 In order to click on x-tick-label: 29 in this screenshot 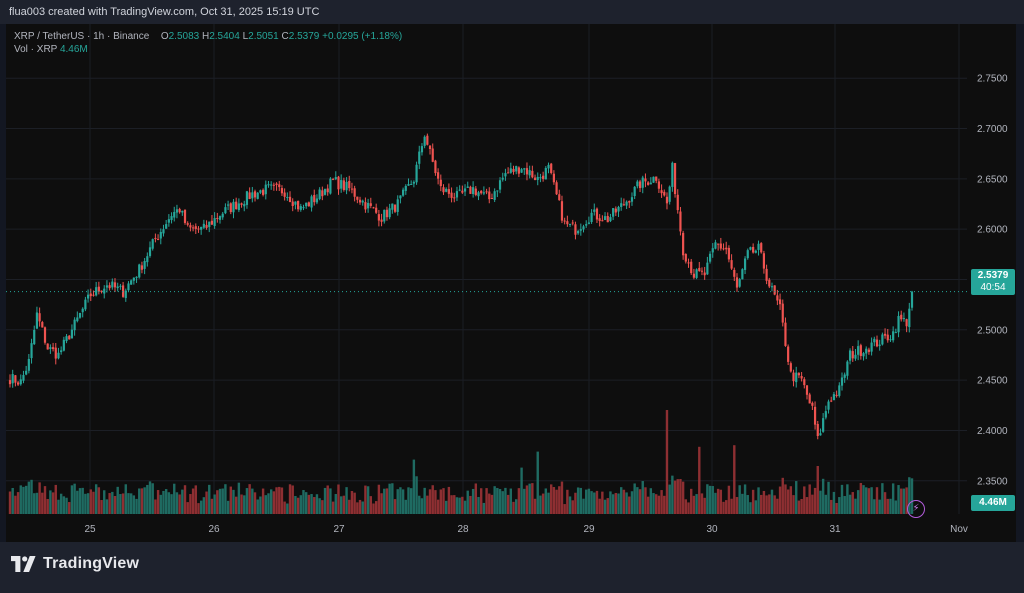, I will do `click(589, 529)`.